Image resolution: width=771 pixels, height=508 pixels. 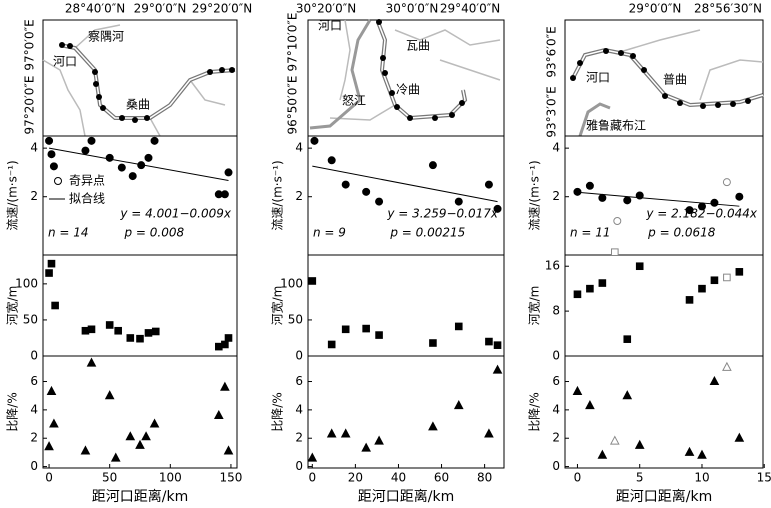 I want to click on map-coord: 30°20′0″N, so click(x=326, y=9).